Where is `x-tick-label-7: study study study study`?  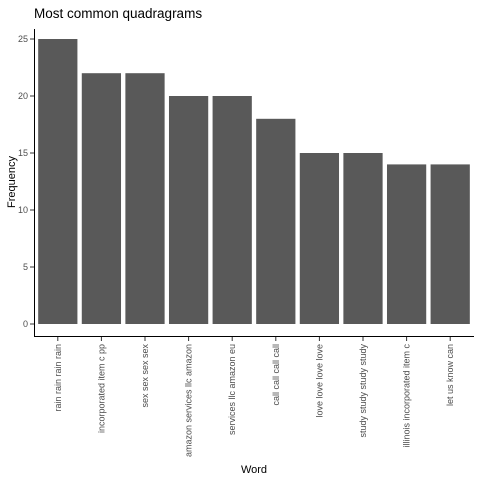
x-tick-label-7: study study study study is located at coordinates (363, 391).